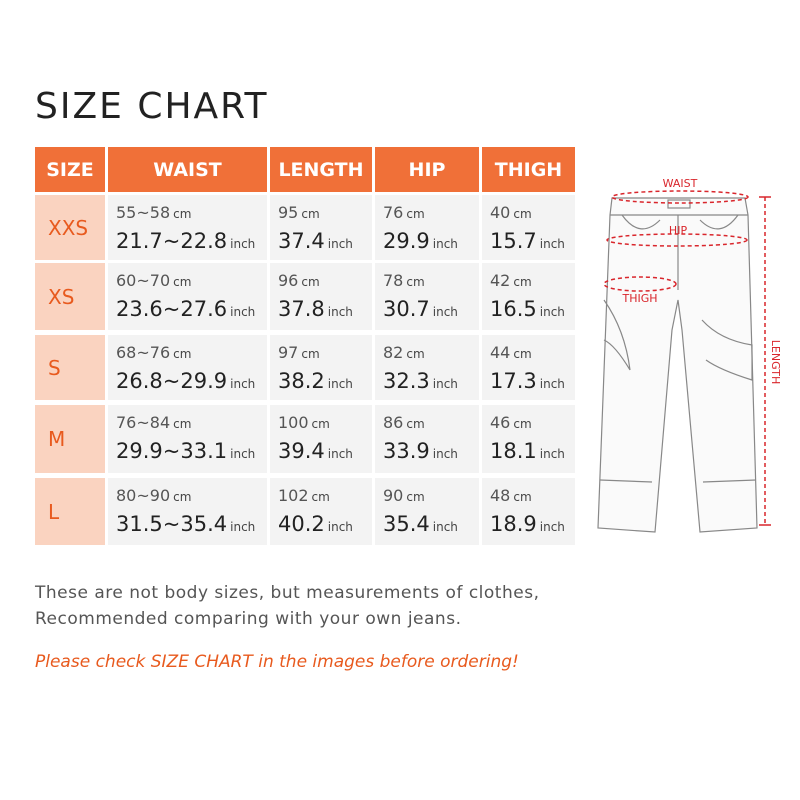 This screenshot has width=800, height=800. What do you see at coordinates (321, 169) in the screenshot?
I see `column-header: LENGTH` at bounding box center [321, 169].